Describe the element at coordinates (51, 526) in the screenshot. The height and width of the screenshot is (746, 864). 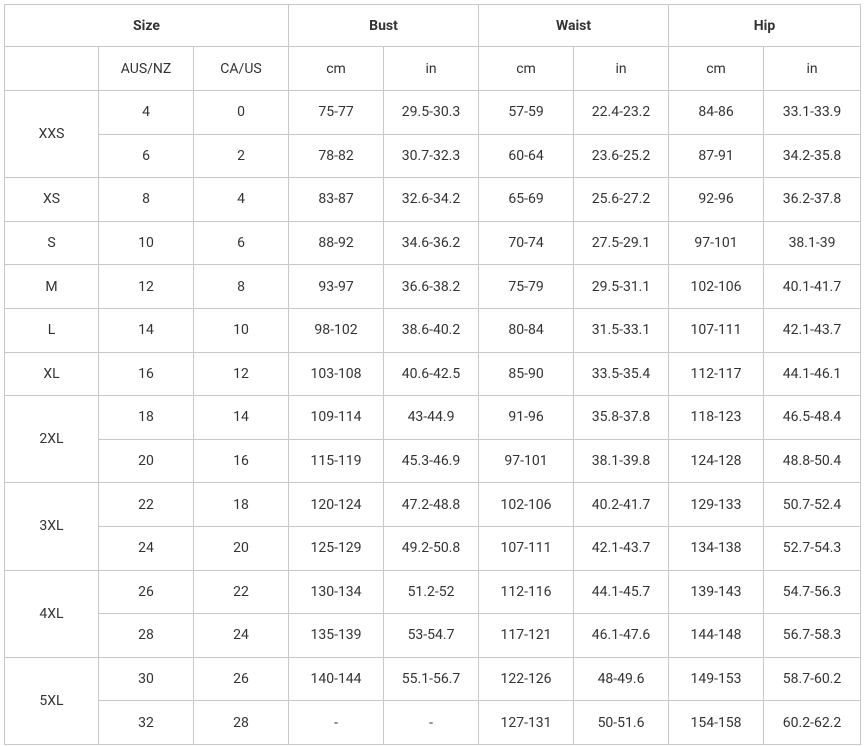
I see `size-cell: 3XL` at that location.